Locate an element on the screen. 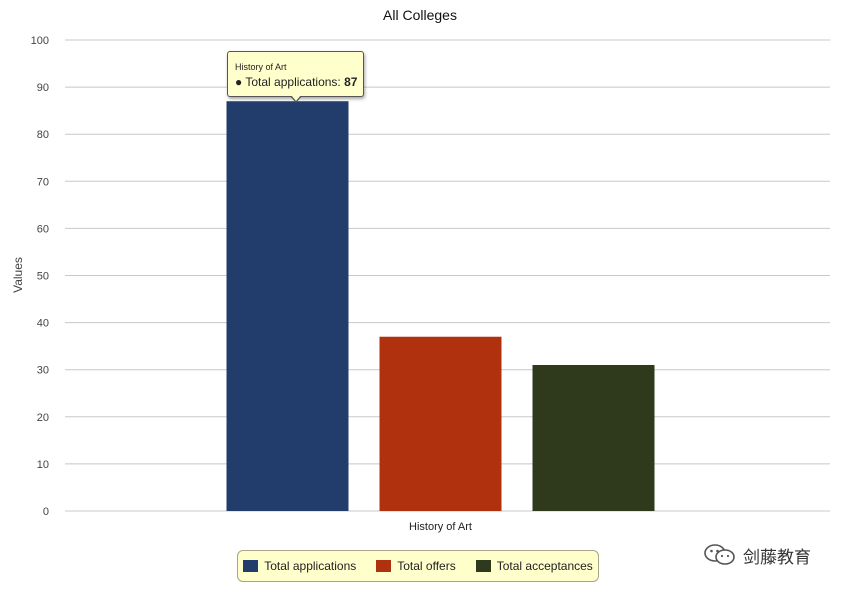 Image resolution: width=855 pixels, height=593 pixels. legend-label-applications: Total applications is located at coordinates (310, 566).